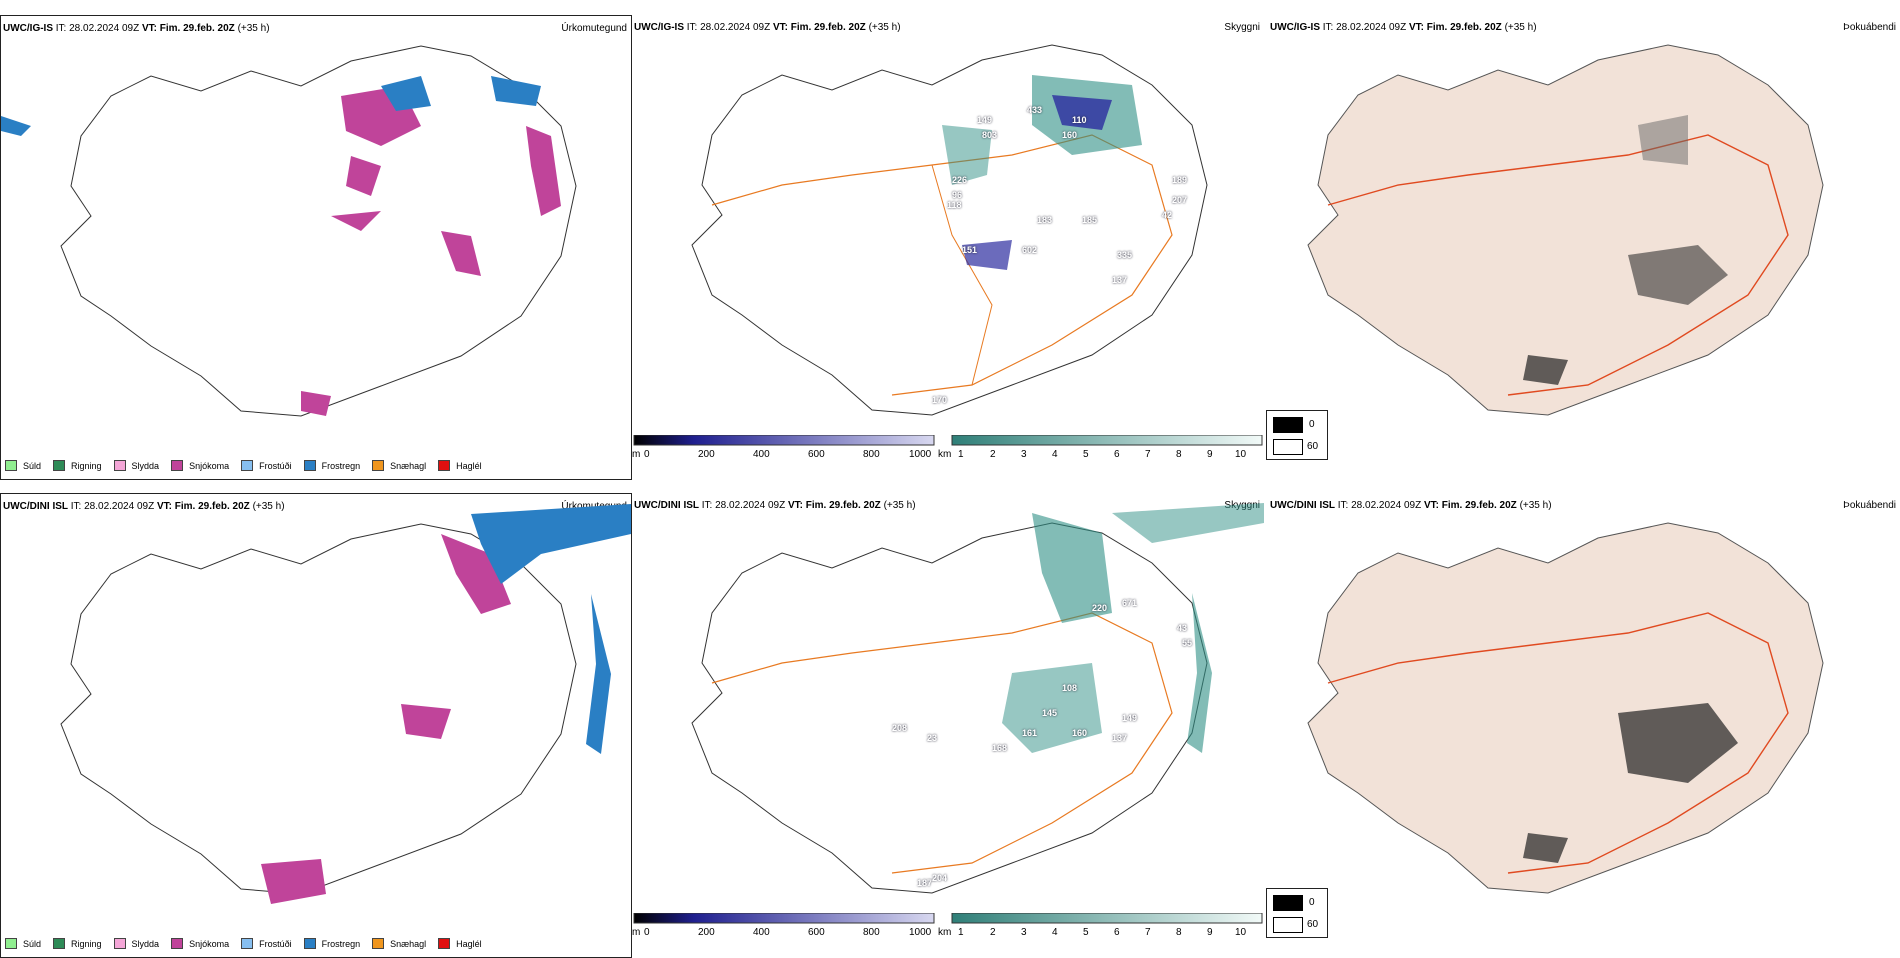 The width and height of the screenshot is (1900, 958). What do you see at coordinates (761, 454) in the screenshot?
I see `tick-label: 400` at bounding box center [761, 454].